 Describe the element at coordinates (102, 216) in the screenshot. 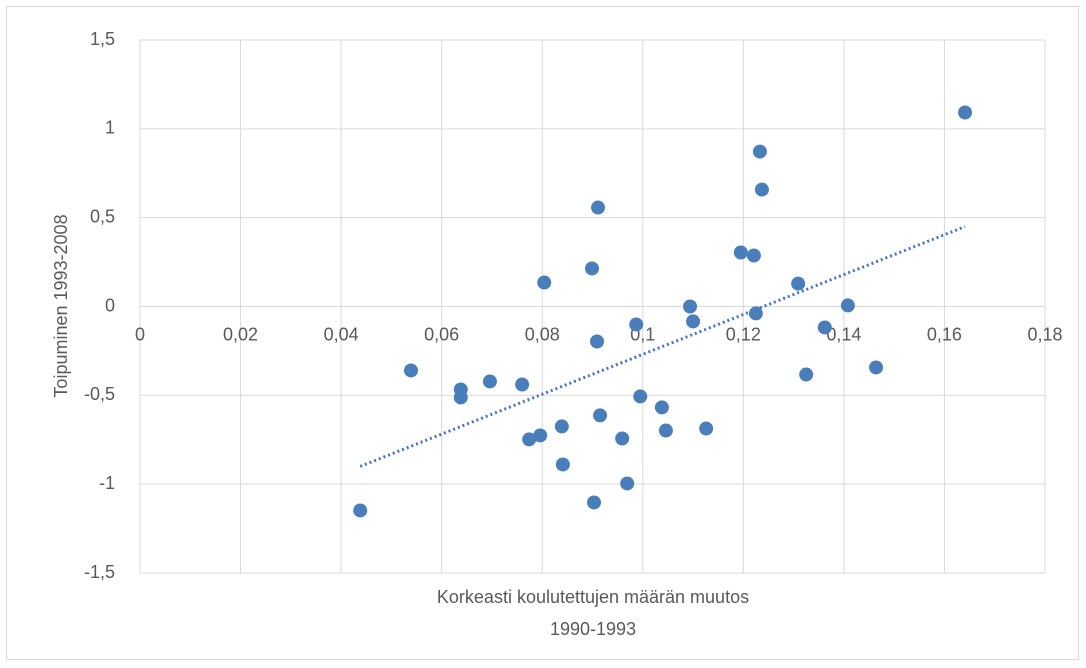

I see `y-tick-label: 0,5` at that location.